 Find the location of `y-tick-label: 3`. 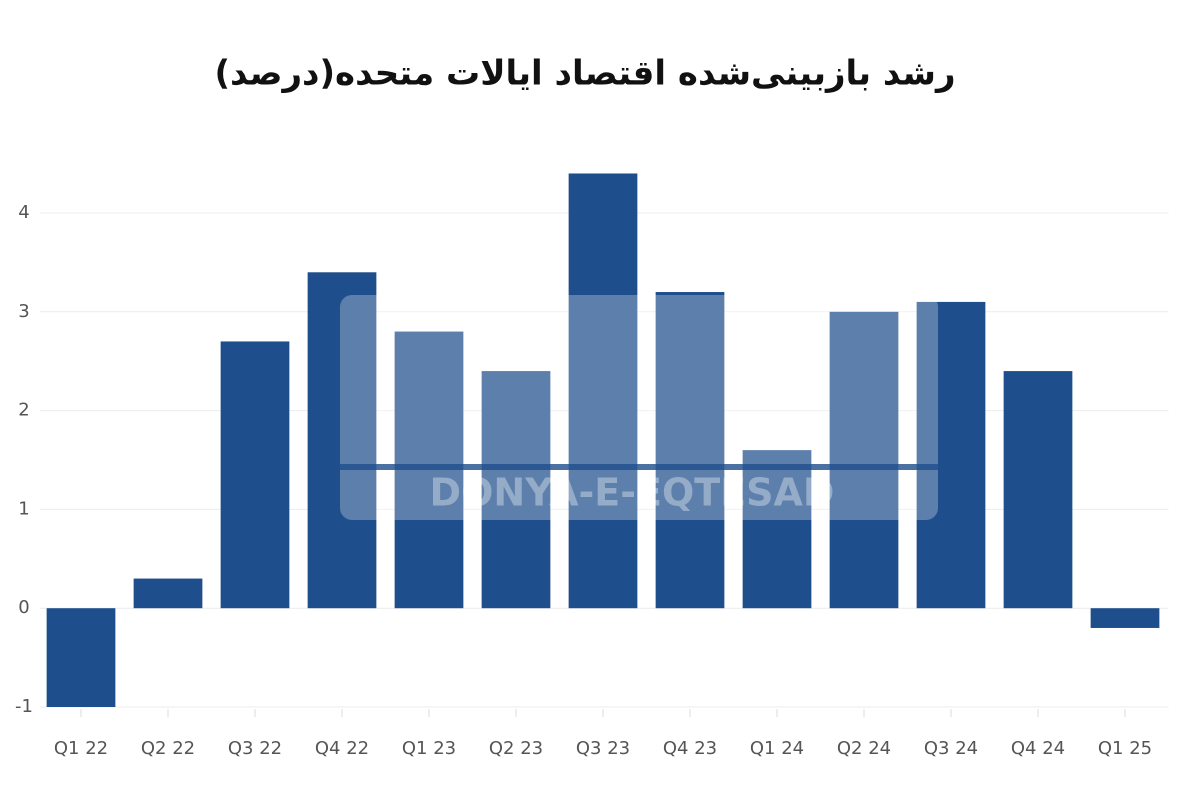

y-tick-label: 3 is located at coordinates (23, 311).